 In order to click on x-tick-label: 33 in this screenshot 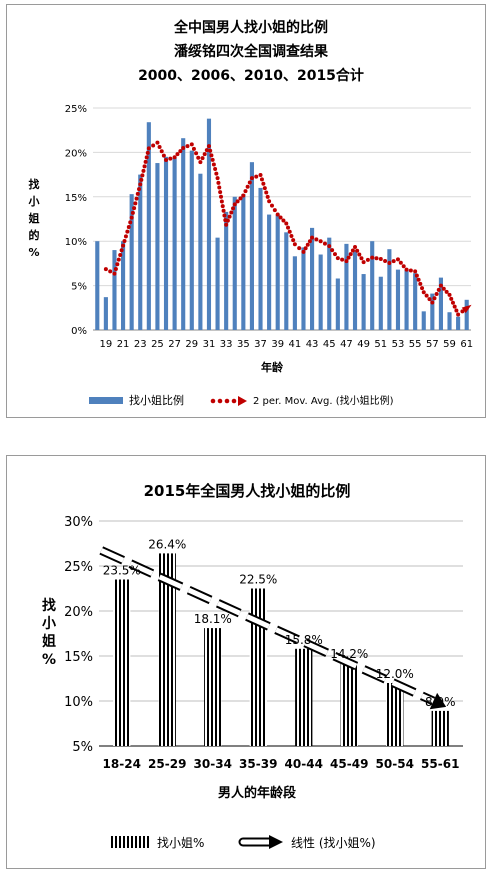, I will do `click(226, 344)`.